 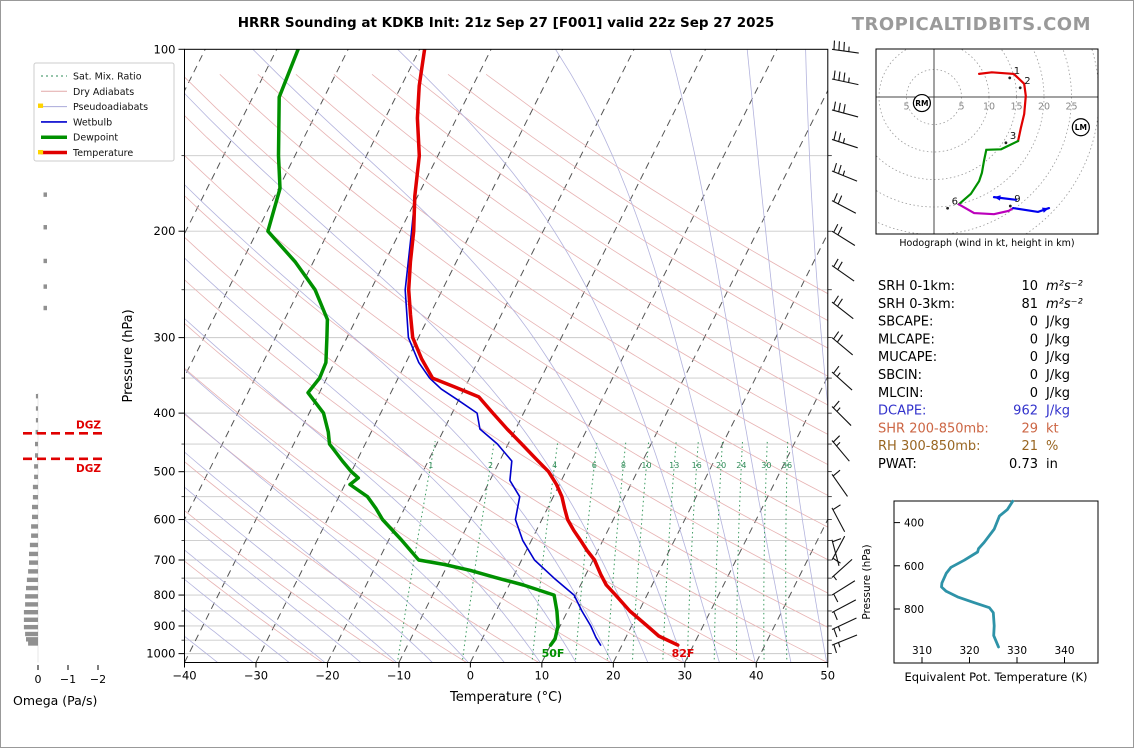 I want to click on hodo-ring-label: 25, so click(x=1071, y=107).